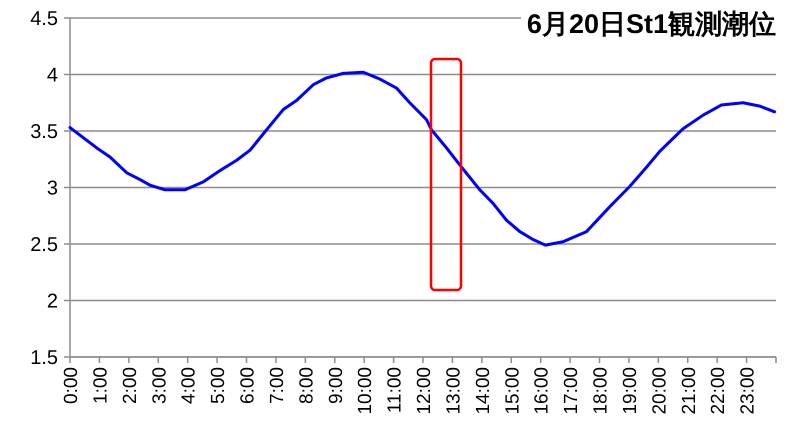 The height and width of the screenshot is (448, 788). Describe the element at coordinates (101, 385) in the screenshot. I see `x-tick-label: 1:00` at that location.